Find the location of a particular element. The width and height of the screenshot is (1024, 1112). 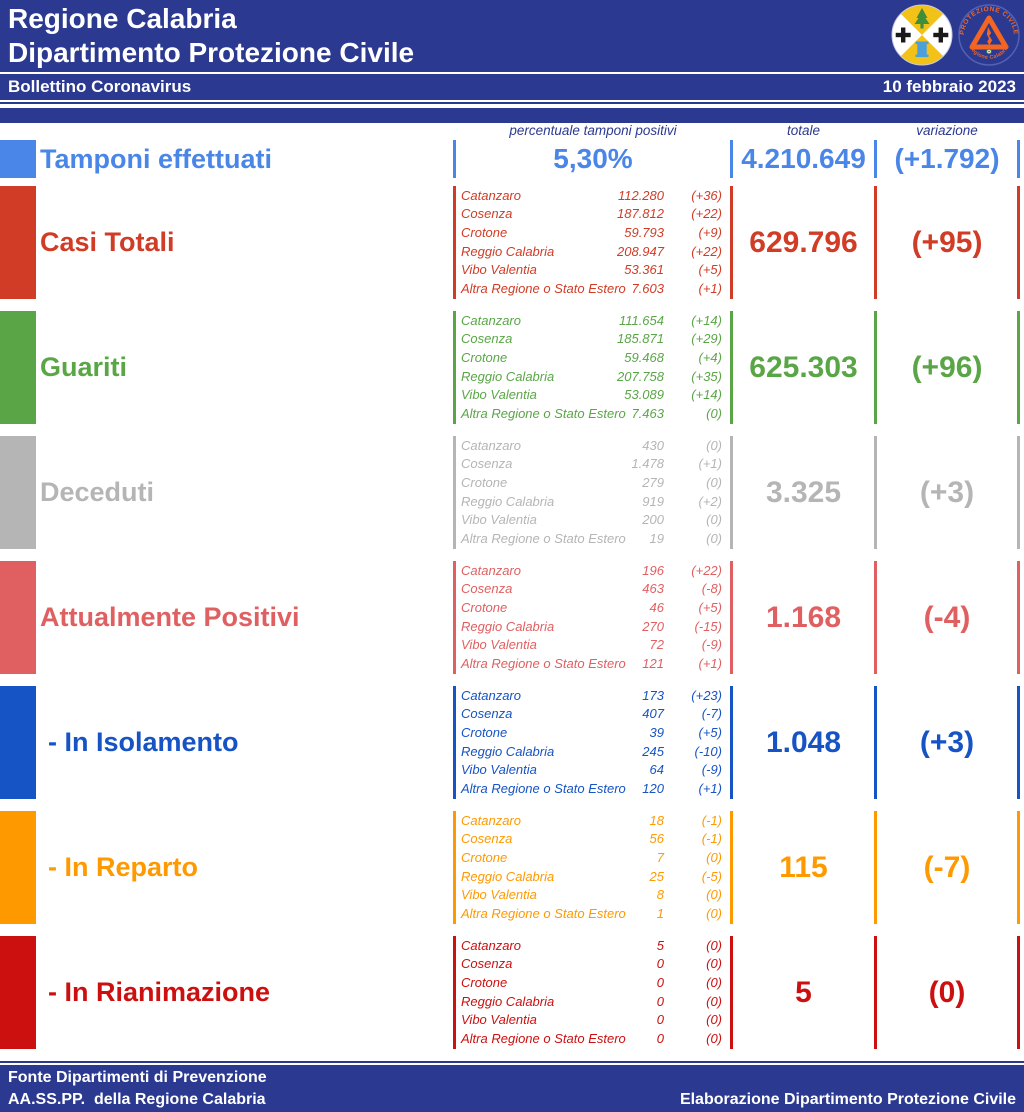

province-value: 5 is located at coordinates (660, 945).